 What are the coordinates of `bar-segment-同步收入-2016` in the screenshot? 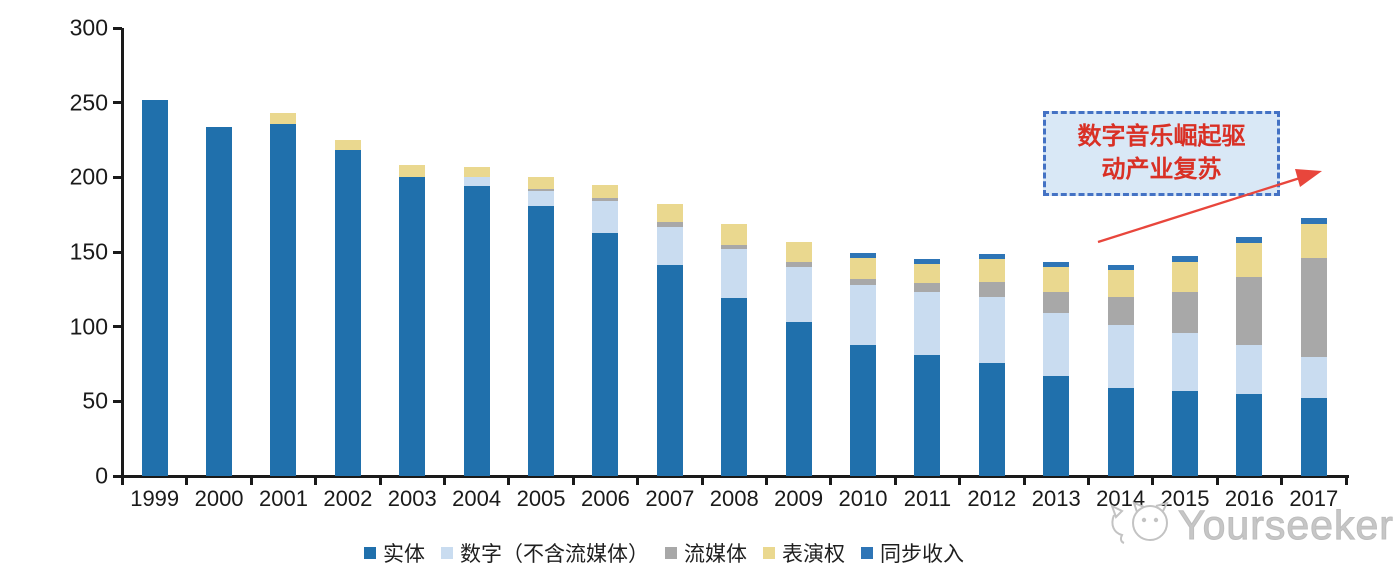 It's located at (1249, 240).